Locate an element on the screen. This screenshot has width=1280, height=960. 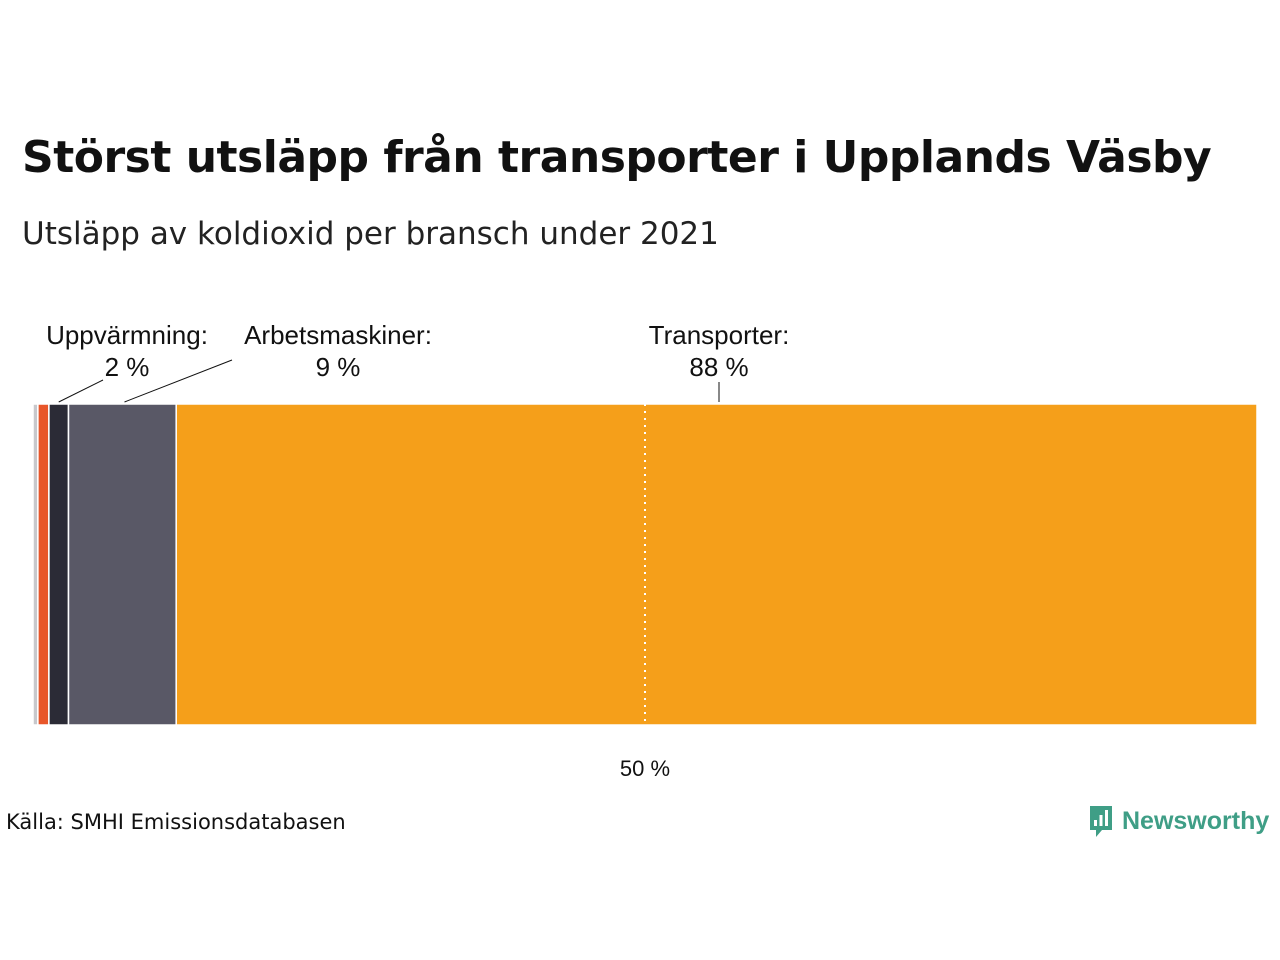
segment-value-arbetsmaskiner: 9 % is located at coordinates (338, 367).